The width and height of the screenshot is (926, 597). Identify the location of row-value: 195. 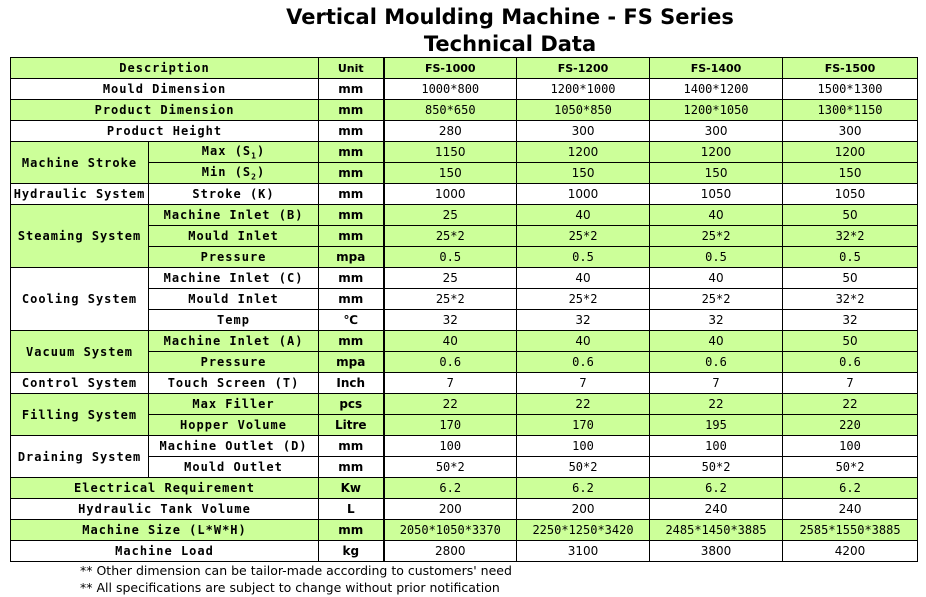
(716, 425).